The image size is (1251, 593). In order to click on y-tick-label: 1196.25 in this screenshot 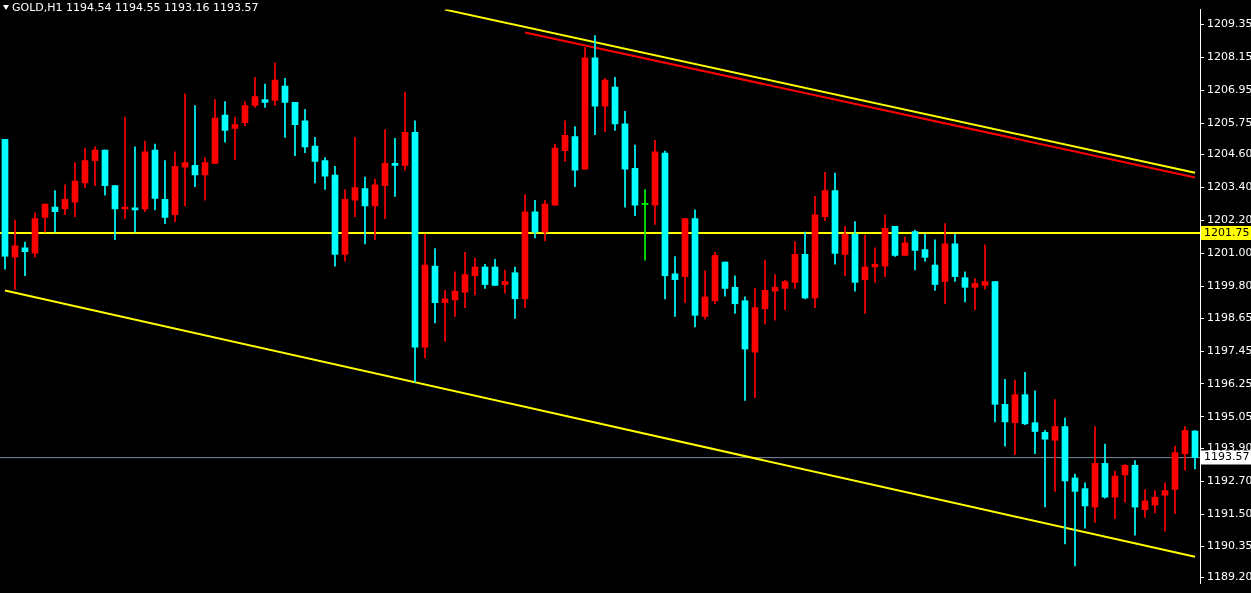, I will do `click(1229, 383)`.